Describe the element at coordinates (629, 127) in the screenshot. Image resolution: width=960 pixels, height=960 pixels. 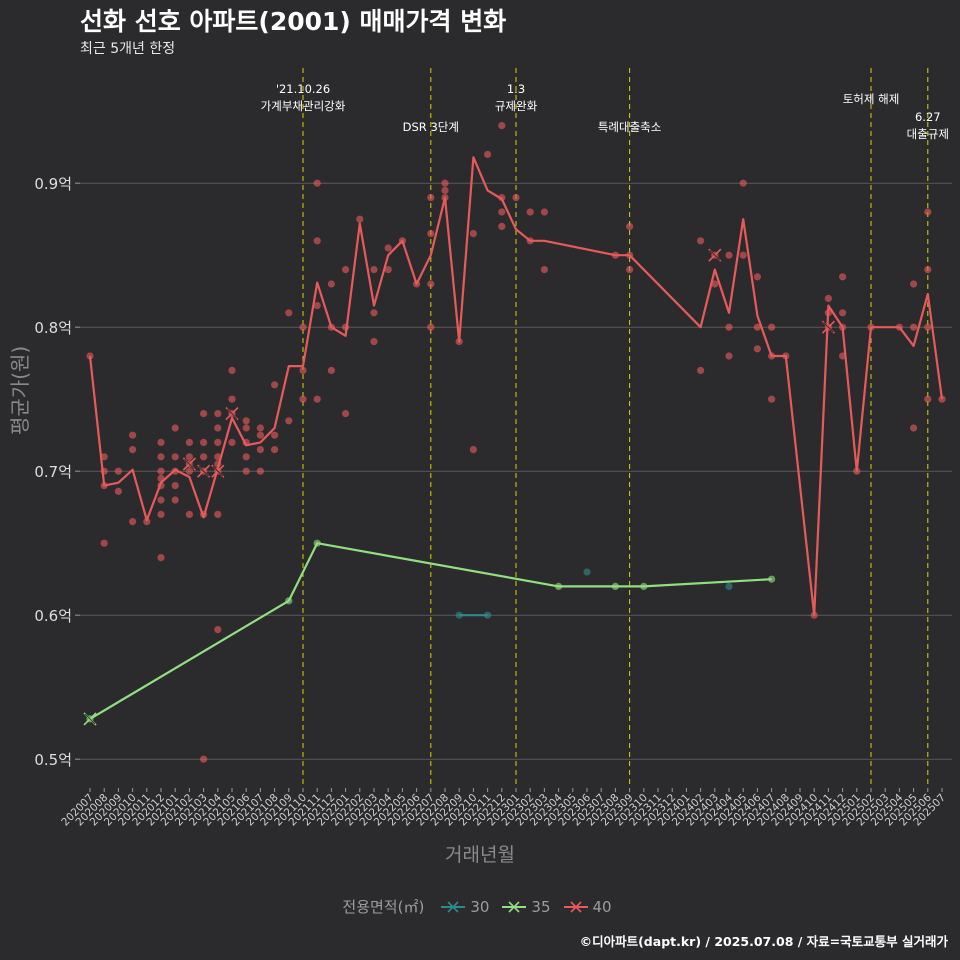
I see `event-annotation: 특례대출축소` at that location.